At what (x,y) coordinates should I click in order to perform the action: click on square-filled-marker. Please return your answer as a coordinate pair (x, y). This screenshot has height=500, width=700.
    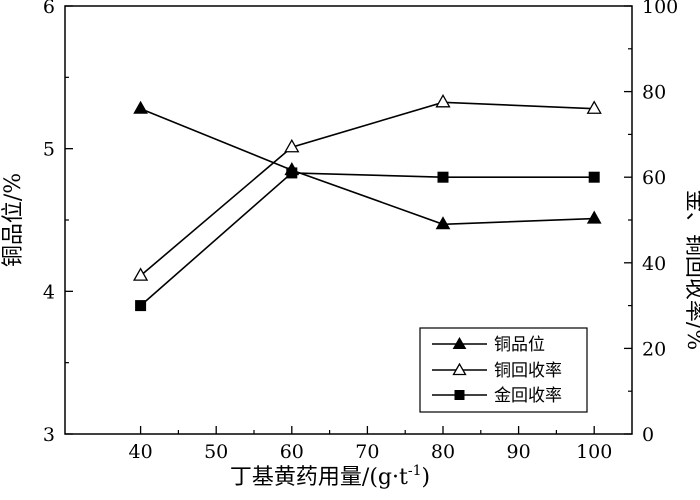
    Looking at the image, I should click on (459, 395).